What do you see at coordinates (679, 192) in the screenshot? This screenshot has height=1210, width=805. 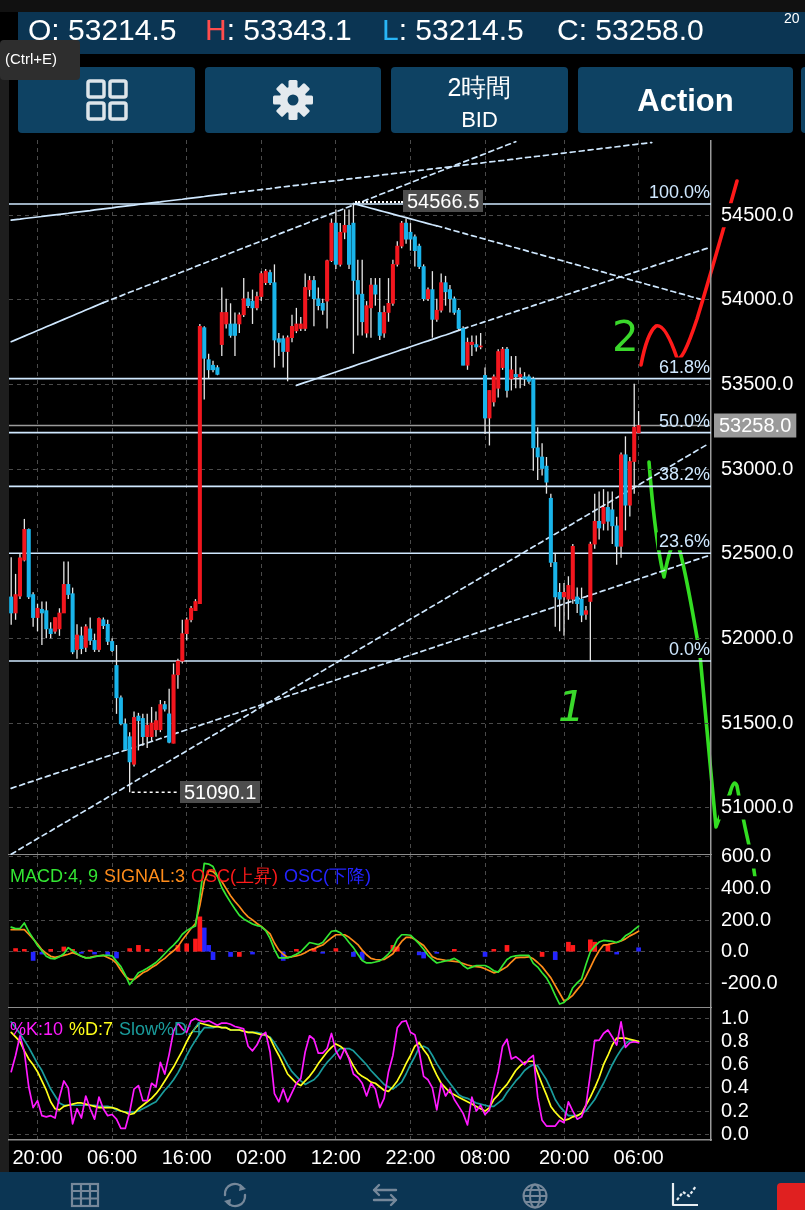 I see `annotation: 100.0%` at bounding box center [679, 192].